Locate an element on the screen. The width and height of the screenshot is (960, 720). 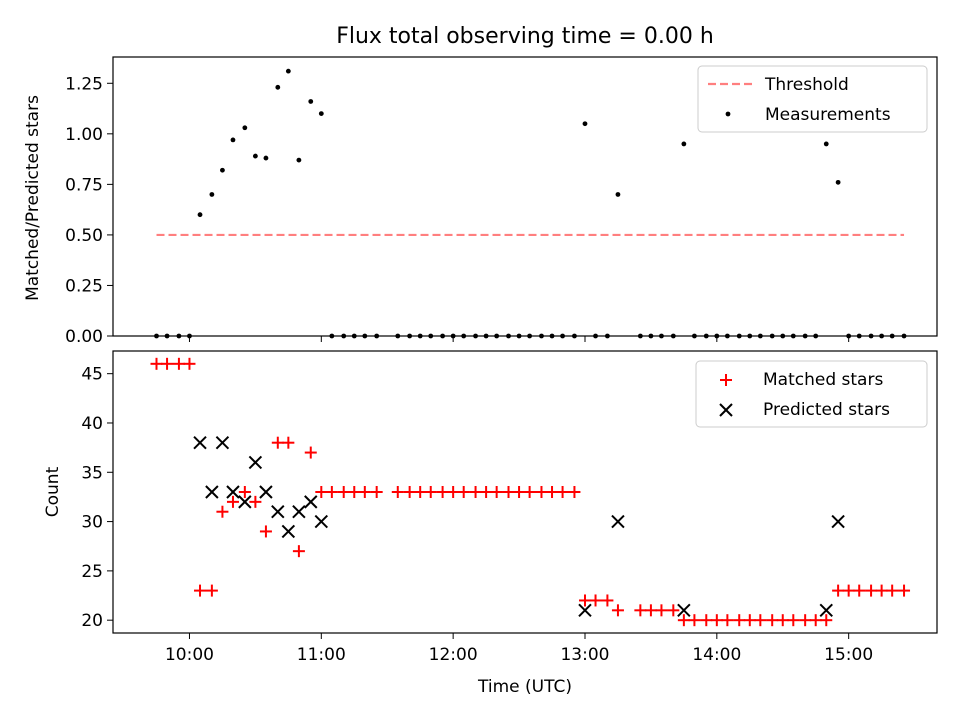
legend-measurements-label: Measurements is located at coordinates (828, 115).